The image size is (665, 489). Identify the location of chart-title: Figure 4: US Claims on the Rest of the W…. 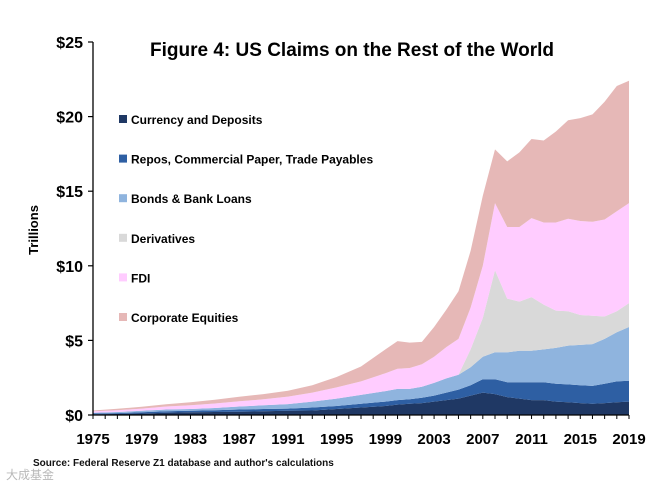
(352, 50).